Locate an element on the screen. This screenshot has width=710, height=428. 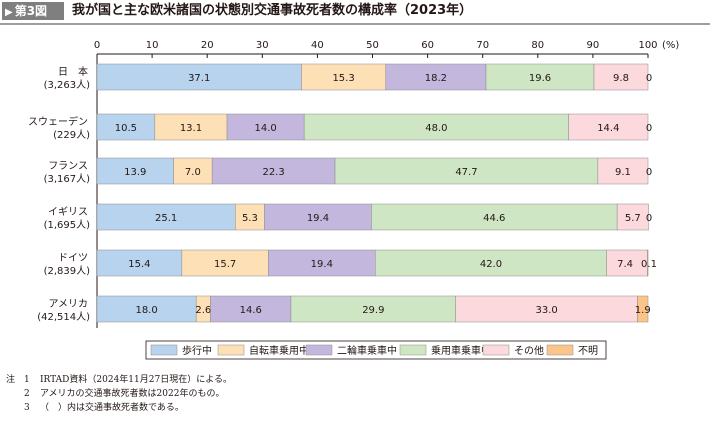
category-count: (42,514人) is located at coordinates (63, 317).